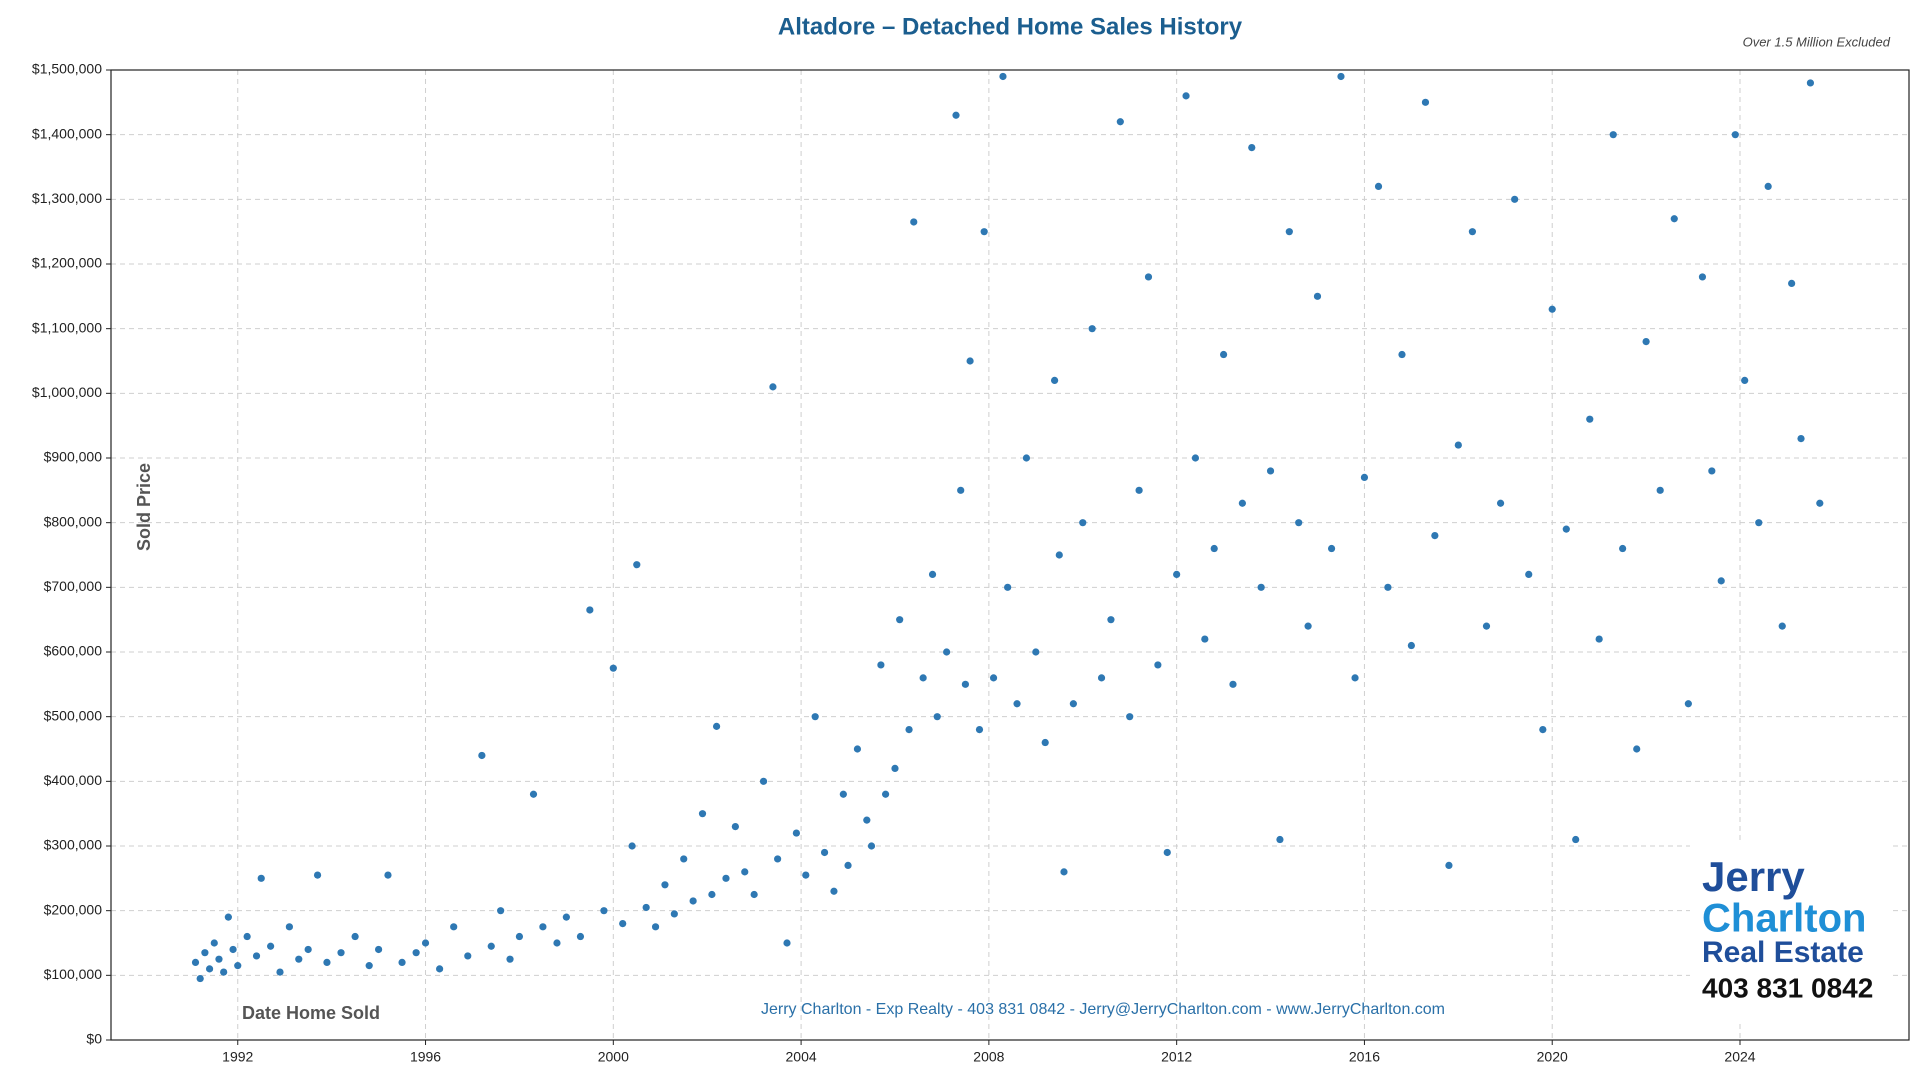  I want to click on y-tick-label: $1,100,000, so click(67, 327).